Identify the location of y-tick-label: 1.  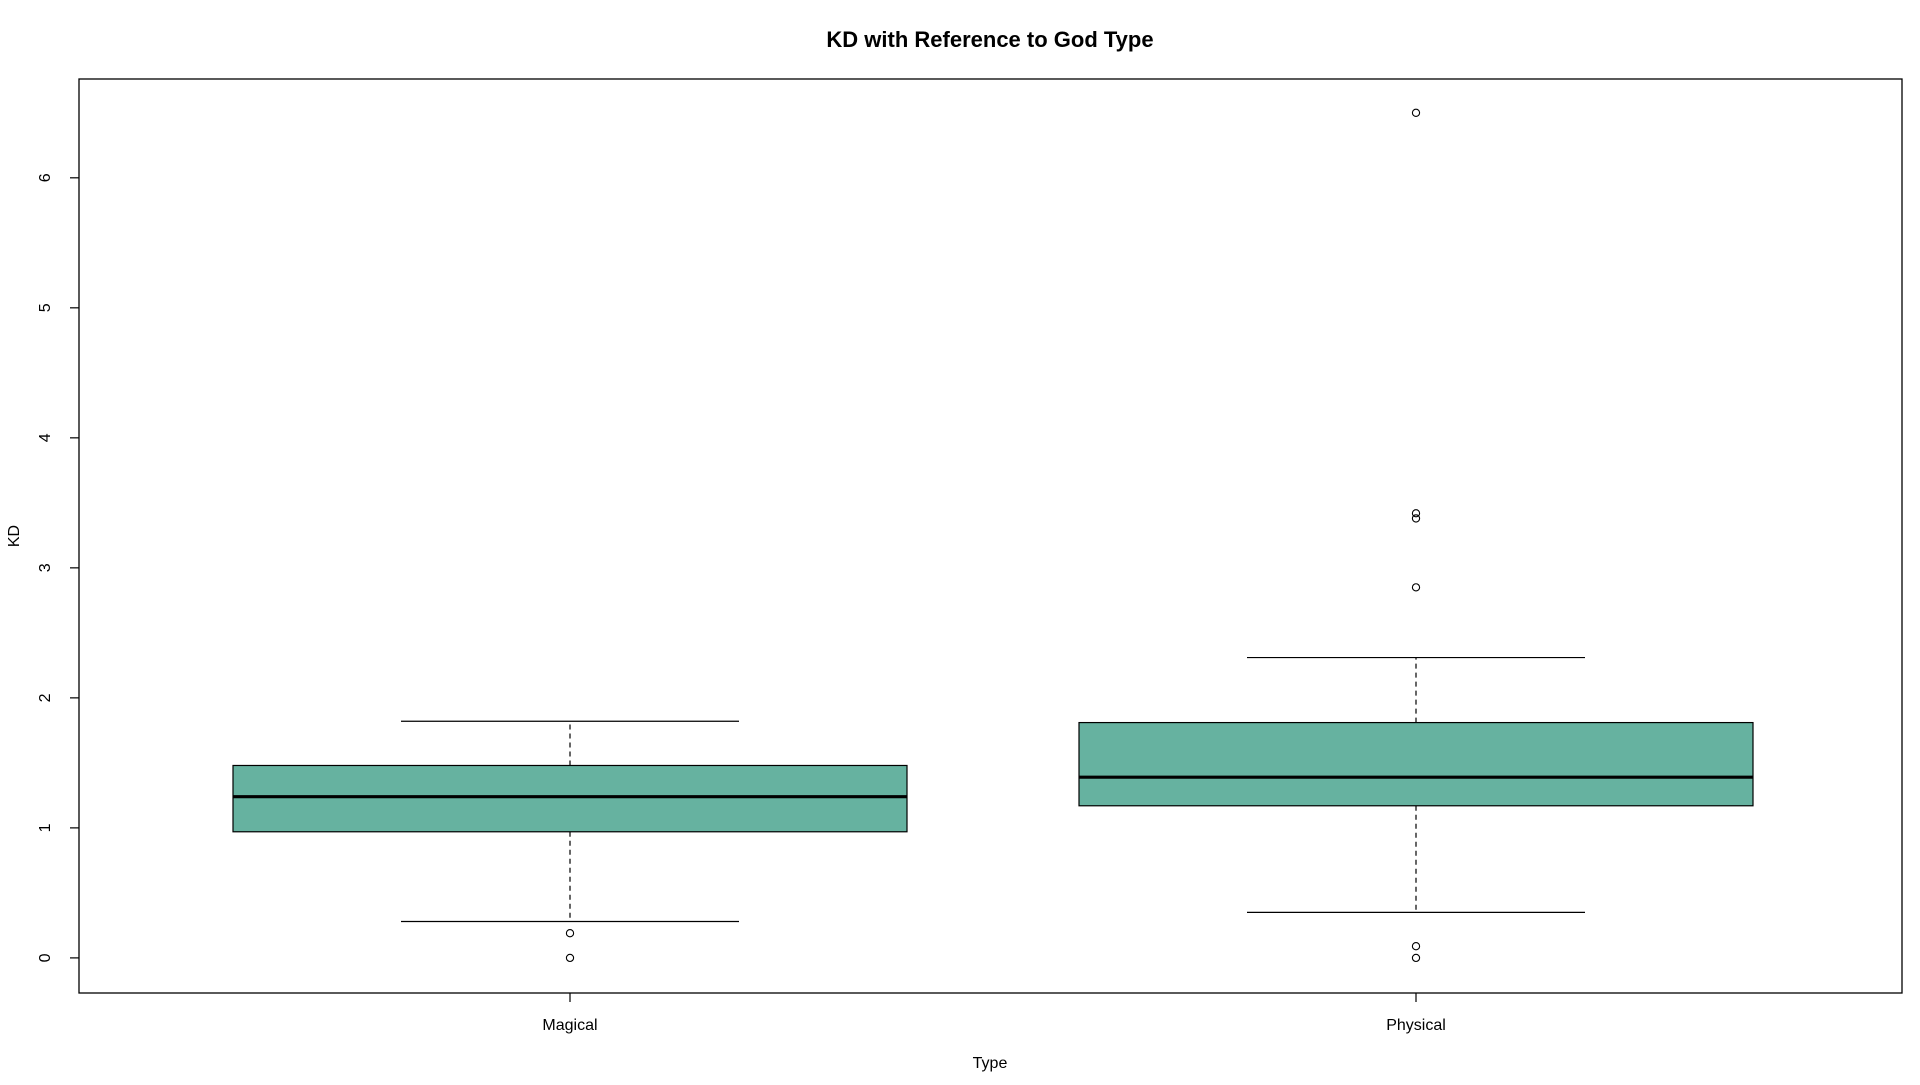
(45, 827).